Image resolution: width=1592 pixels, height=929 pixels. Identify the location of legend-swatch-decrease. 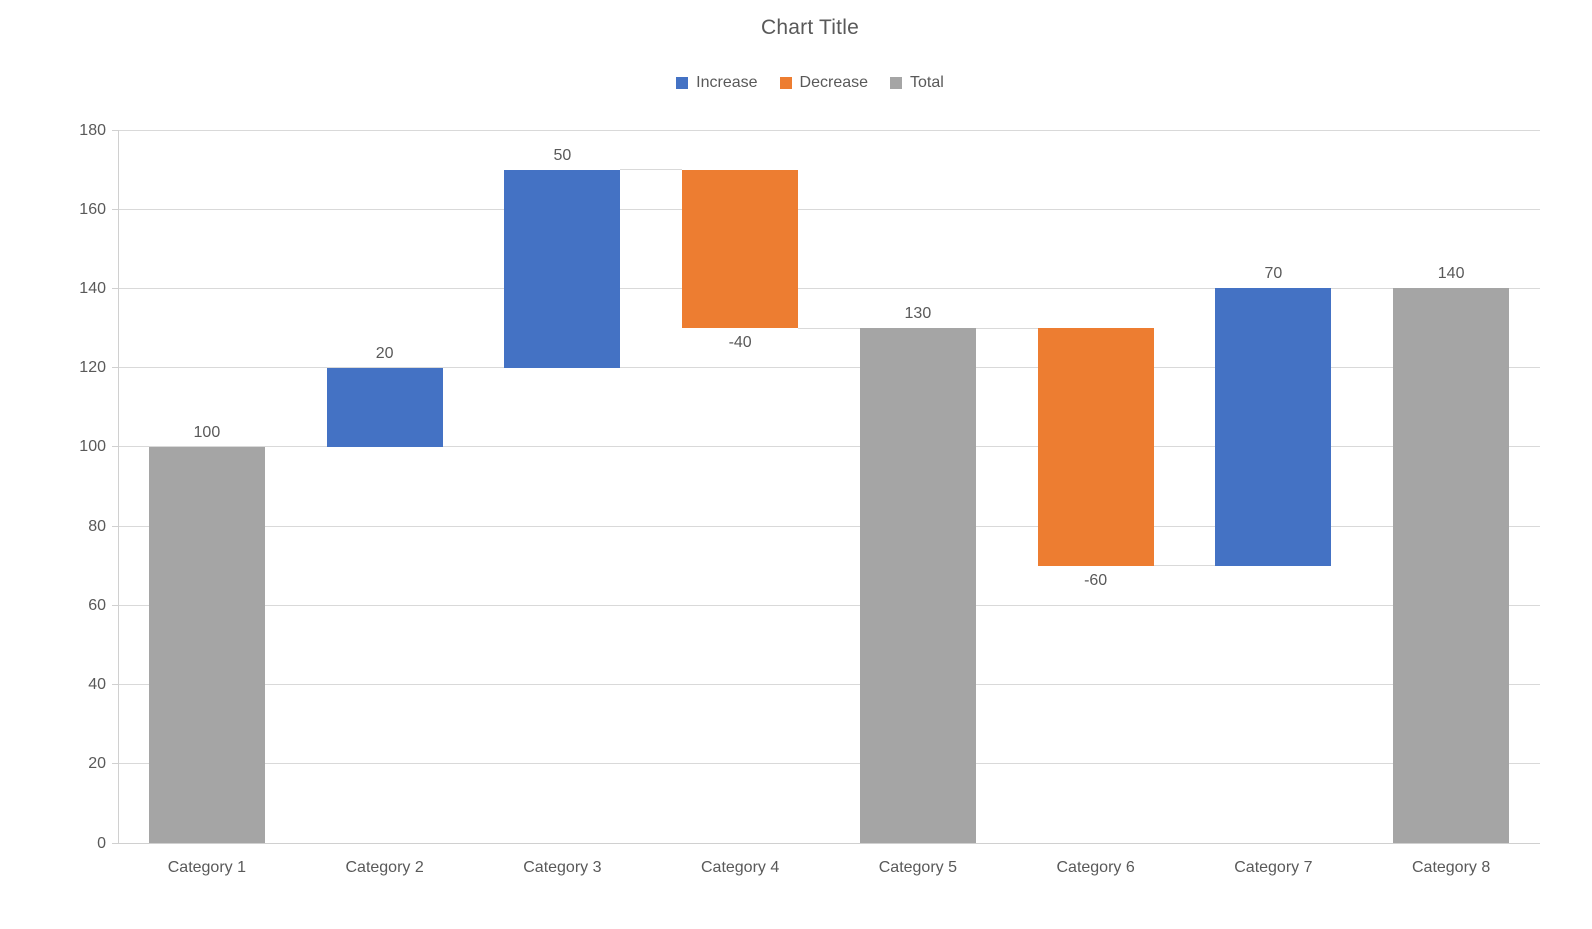
(785, 83).